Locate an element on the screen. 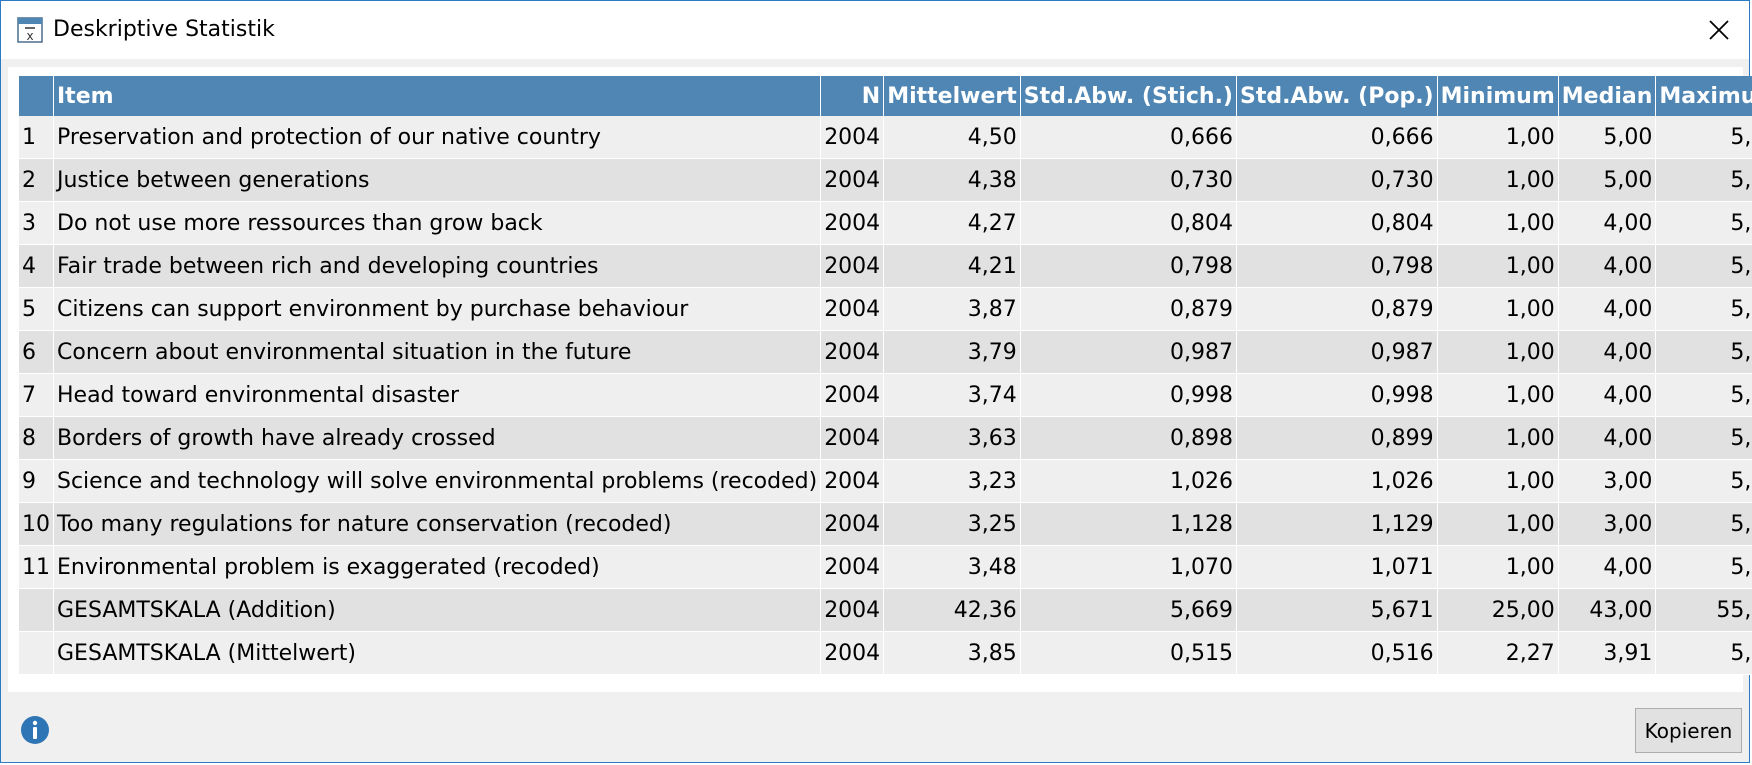  cell-mittelwert: 3,85 is located at coordinates (952, 653).